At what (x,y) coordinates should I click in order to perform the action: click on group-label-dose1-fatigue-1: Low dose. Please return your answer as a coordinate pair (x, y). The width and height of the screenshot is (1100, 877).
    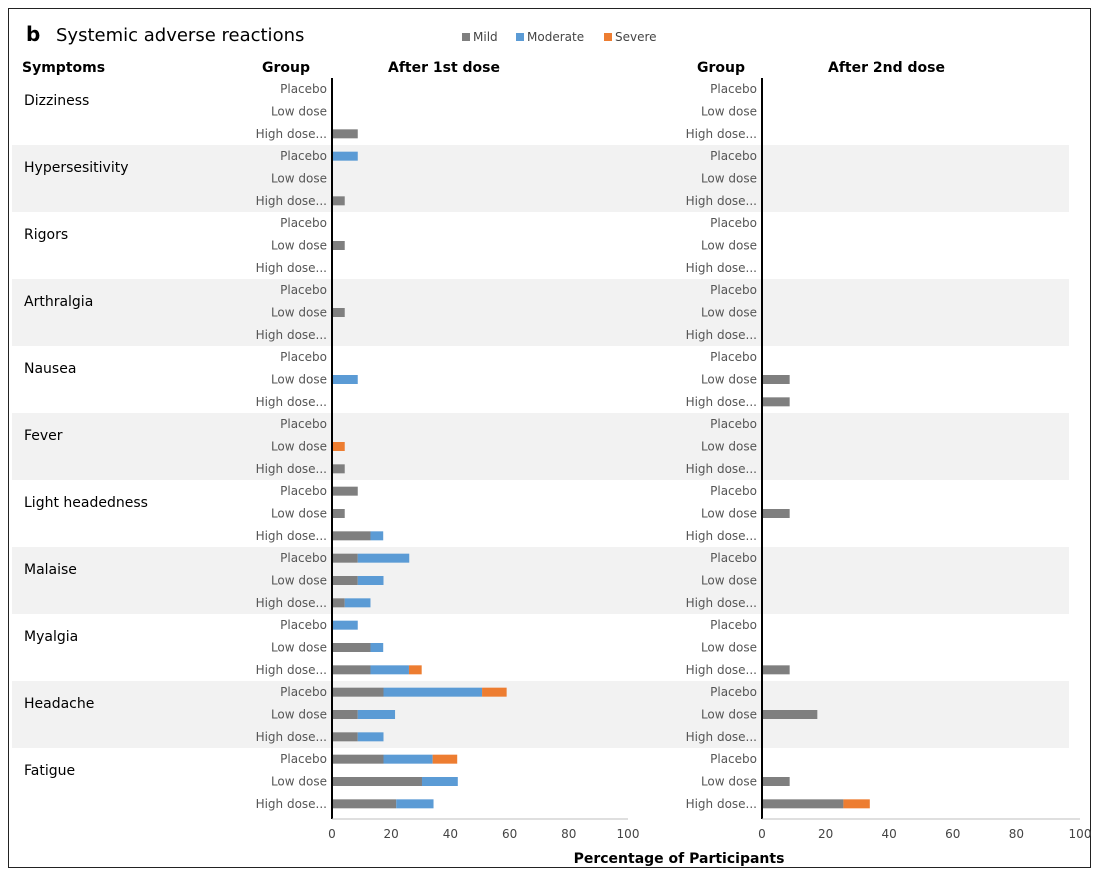
    Looking at the image, I should click on (299, 782).